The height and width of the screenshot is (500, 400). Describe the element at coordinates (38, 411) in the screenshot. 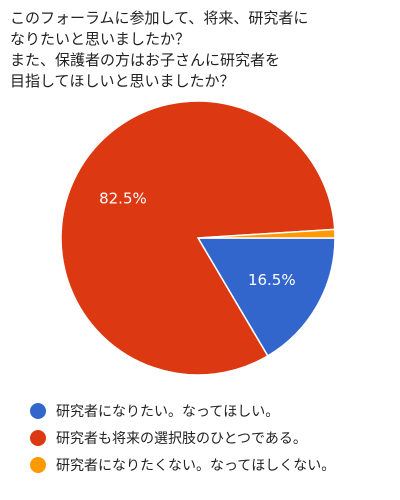

I see `legend-swatch-want` at that location.